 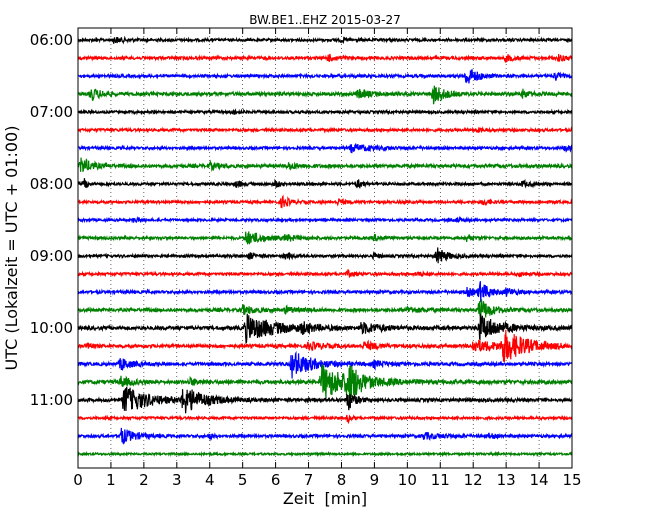 What do you see at coordinates (11, 248) in the screenshot?
I see `y-axis-label: UTC (Lokalzeit = UTC + 01:00)` at bounding box center [11, 248].